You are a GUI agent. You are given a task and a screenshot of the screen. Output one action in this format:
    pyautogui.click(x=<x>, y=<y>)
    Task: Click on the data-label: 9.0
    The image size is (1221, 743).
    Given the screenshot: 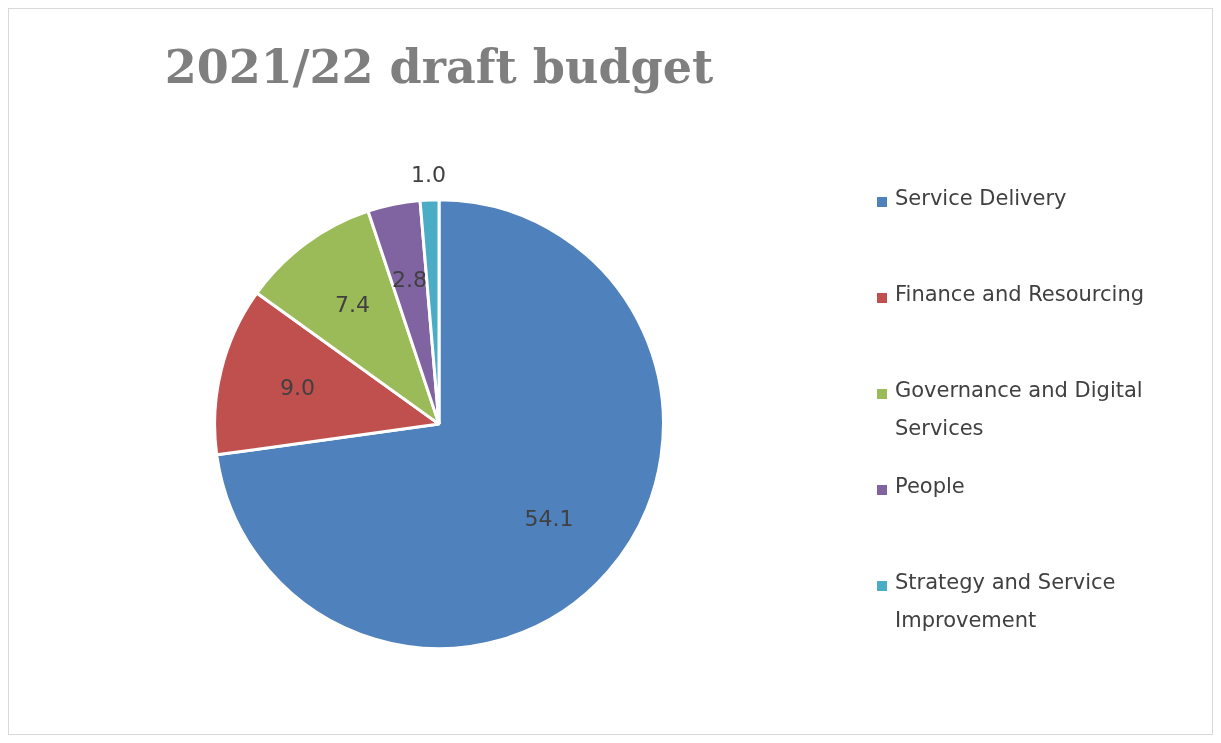 What is the action you would take?
    pyautogui.click(x=297, y=387)
    